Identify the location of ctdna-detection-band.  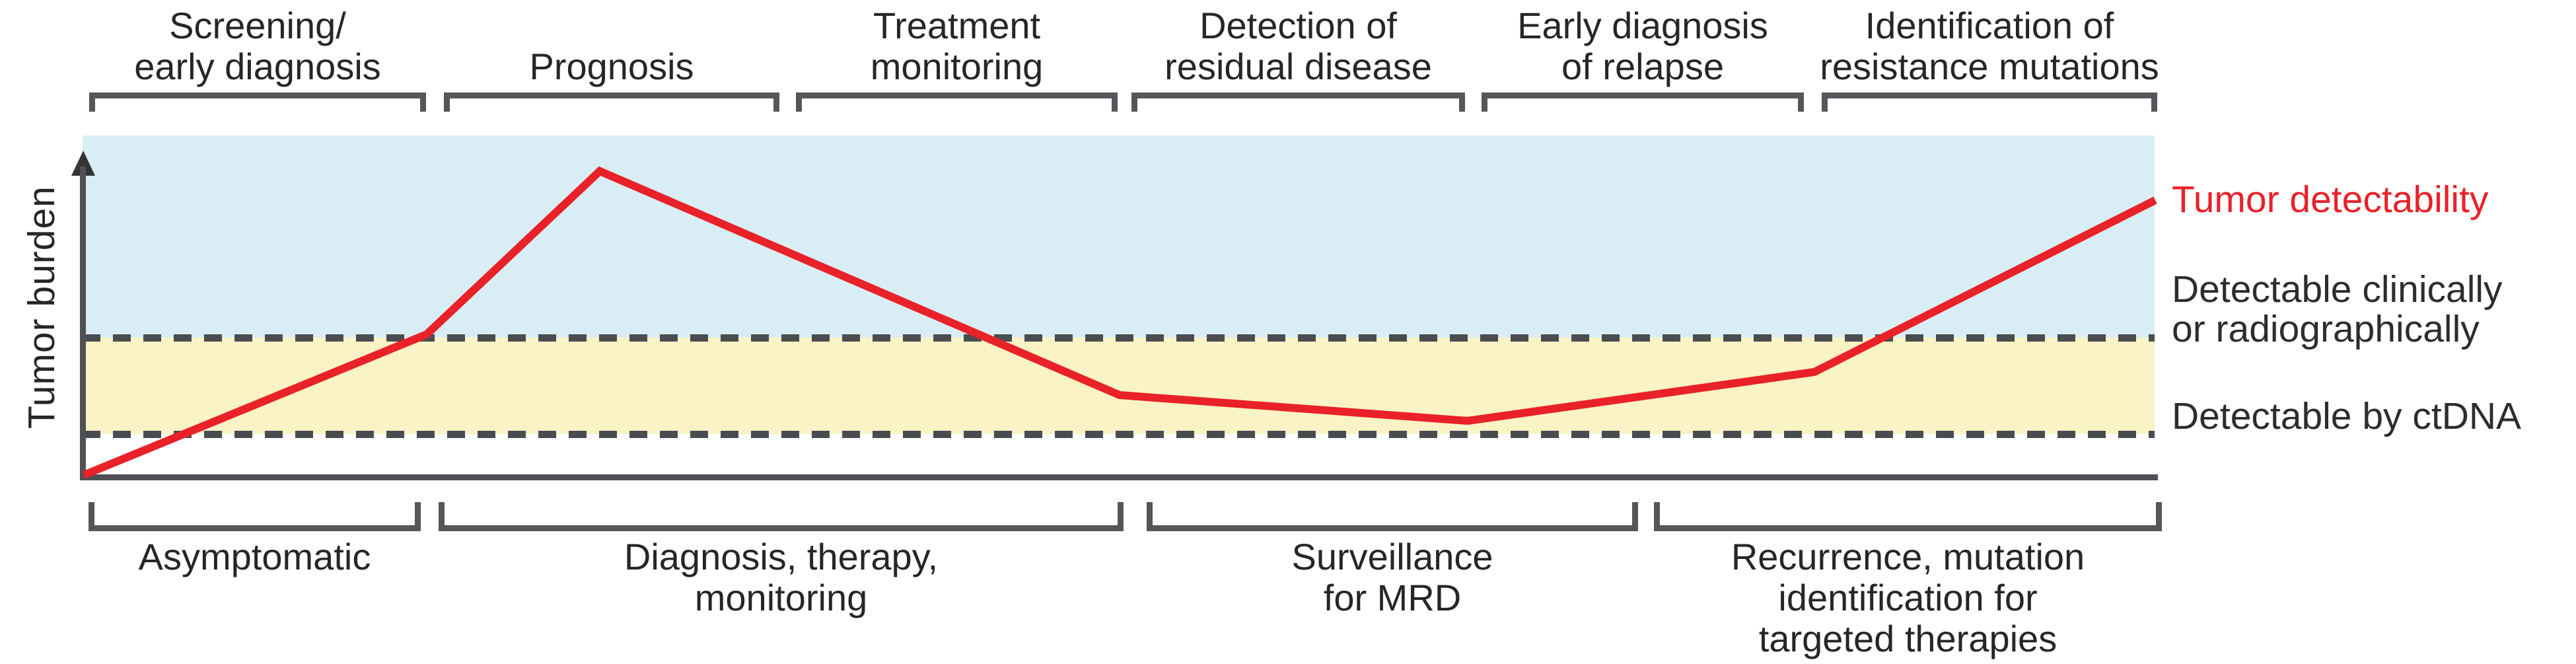
(1119, 386).